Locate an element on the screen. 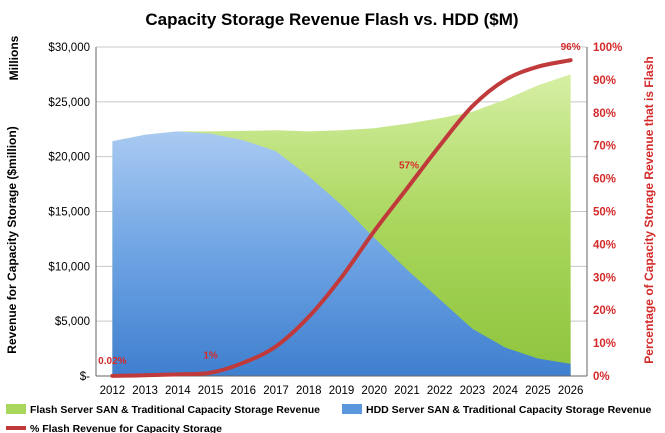 This screenshot has width=665, height=433. x-tick-label: 2017 is located at coordinates (276, 391).